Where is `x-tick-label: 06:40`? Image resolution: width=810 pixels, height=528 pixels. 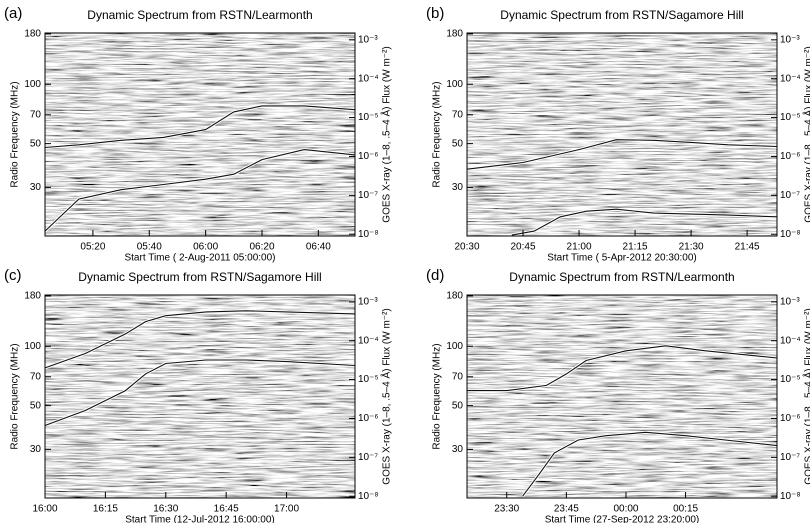 x-tick-label: 06:40 is located at coordinates (318, 247).